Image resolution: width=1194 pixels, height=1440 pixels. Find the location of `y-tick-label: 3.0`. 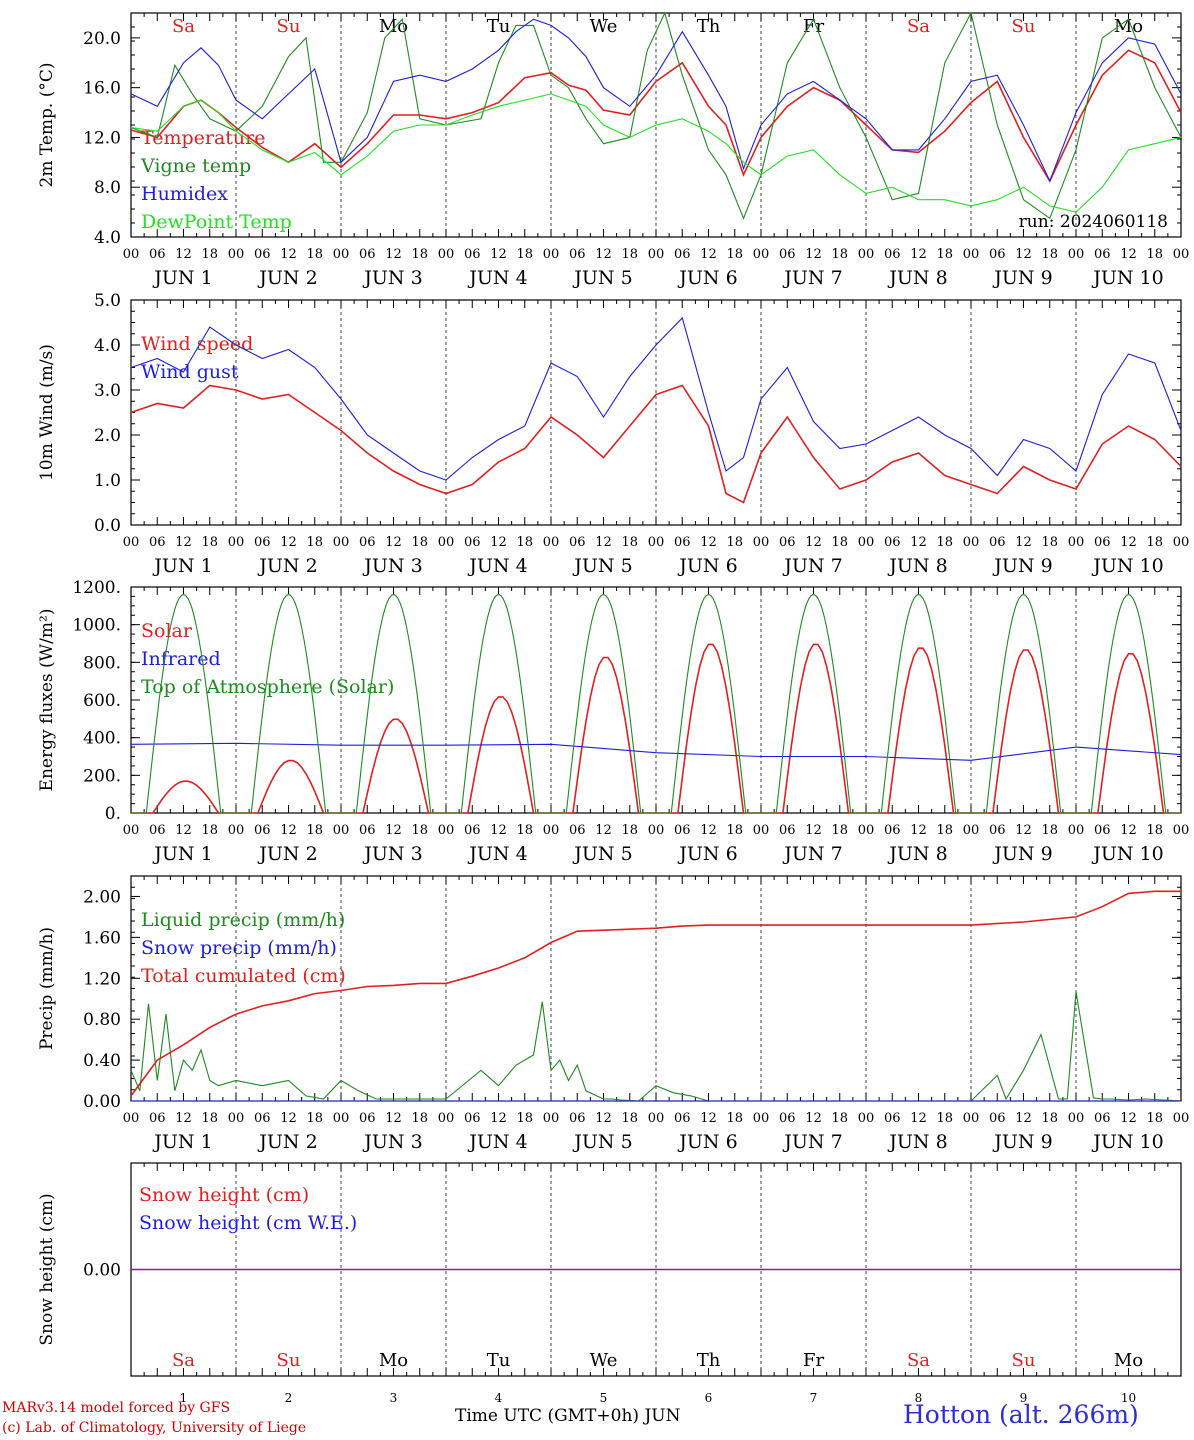

y-tick-label: 3.0 is located at coordinates (107, 391).